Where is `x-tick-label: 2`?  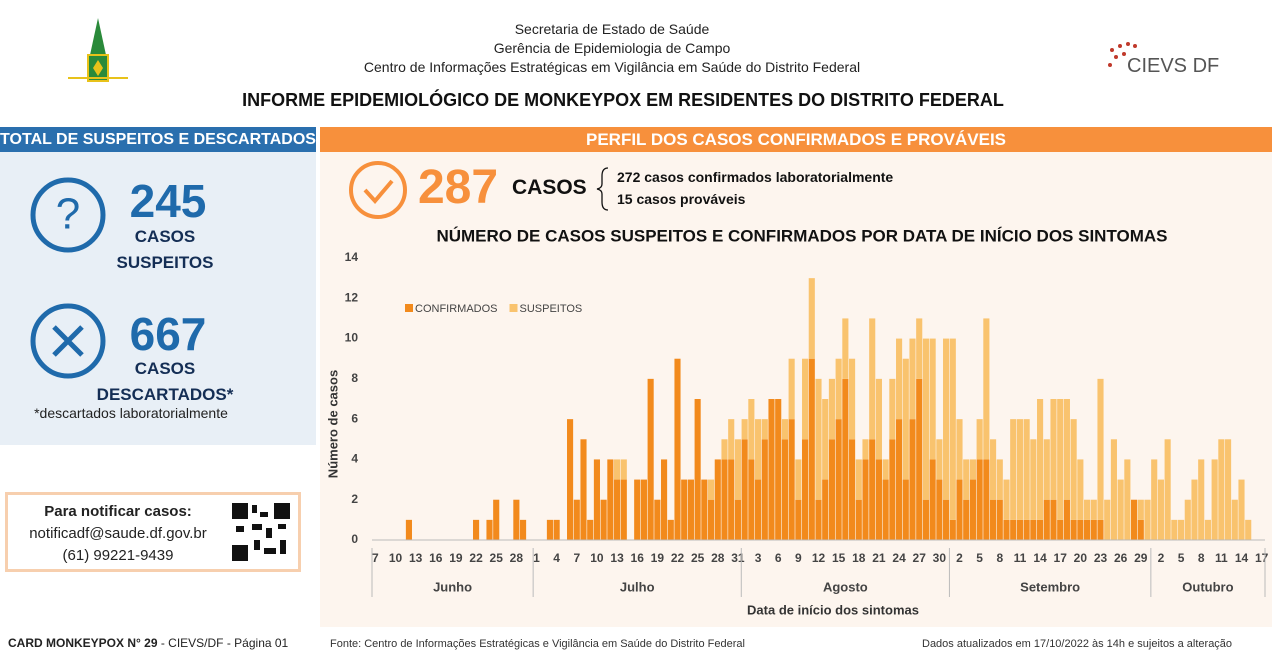 x-tick-label: 2 is located at coordinates (1161, 558).